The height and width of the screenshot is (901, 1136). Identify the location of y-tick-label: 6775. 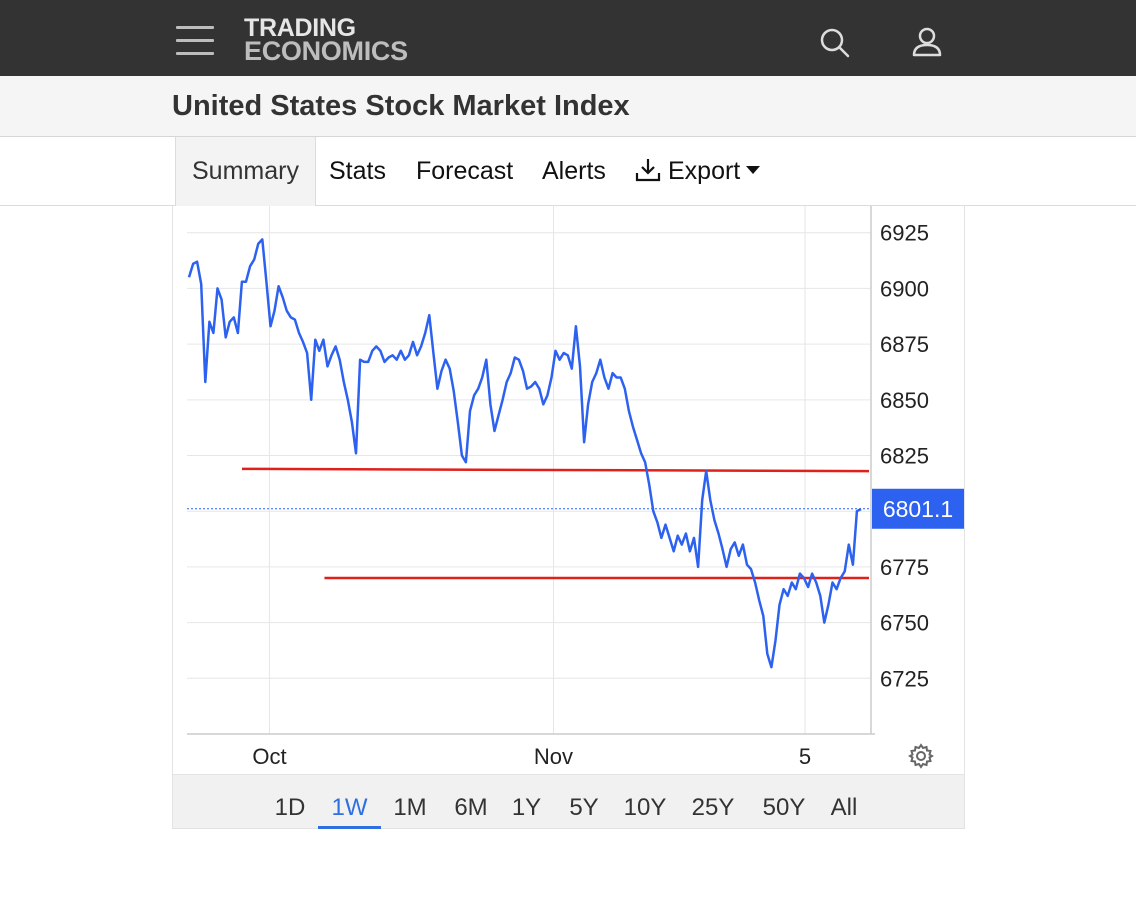
(904, 567).